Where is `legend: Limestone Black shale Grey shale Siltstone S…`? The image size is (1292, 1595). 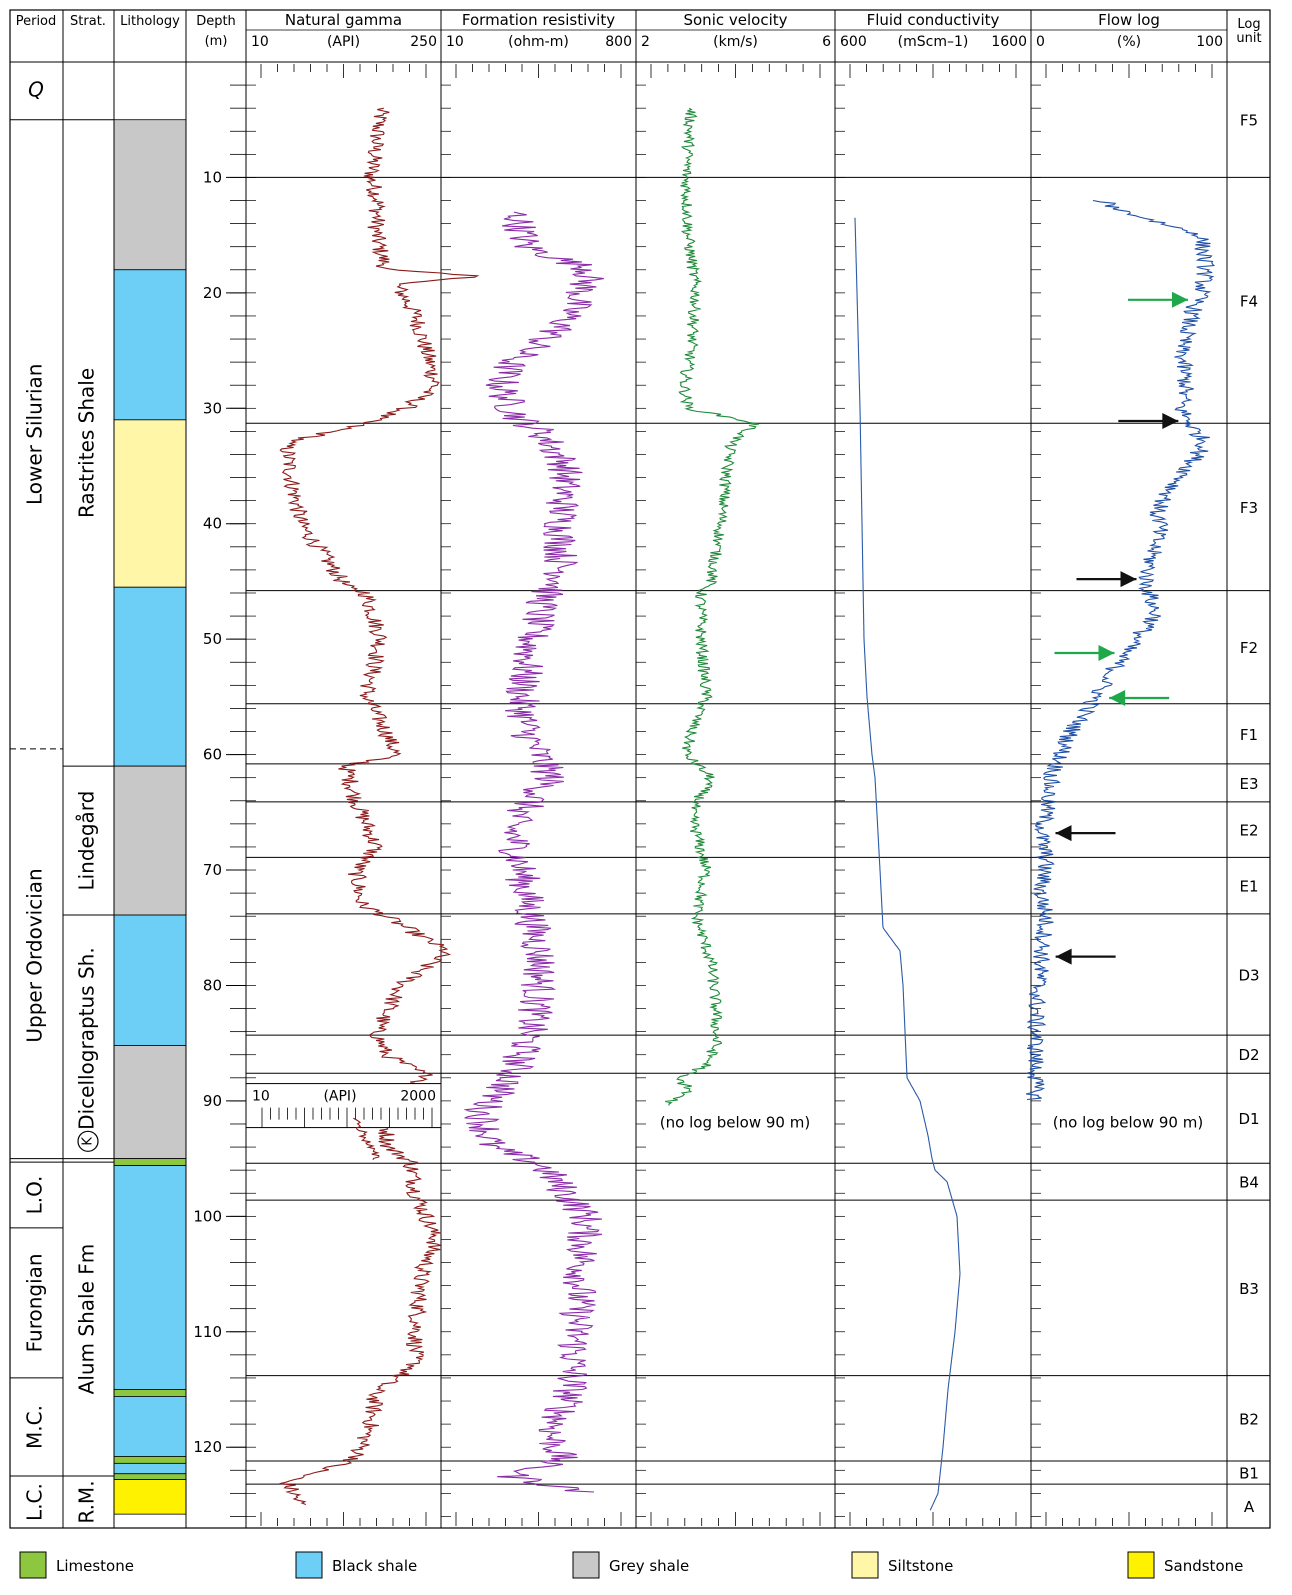 legend: Limestone Black shale Grey shale Siltstone S… is located at coordinates (631, 1565).